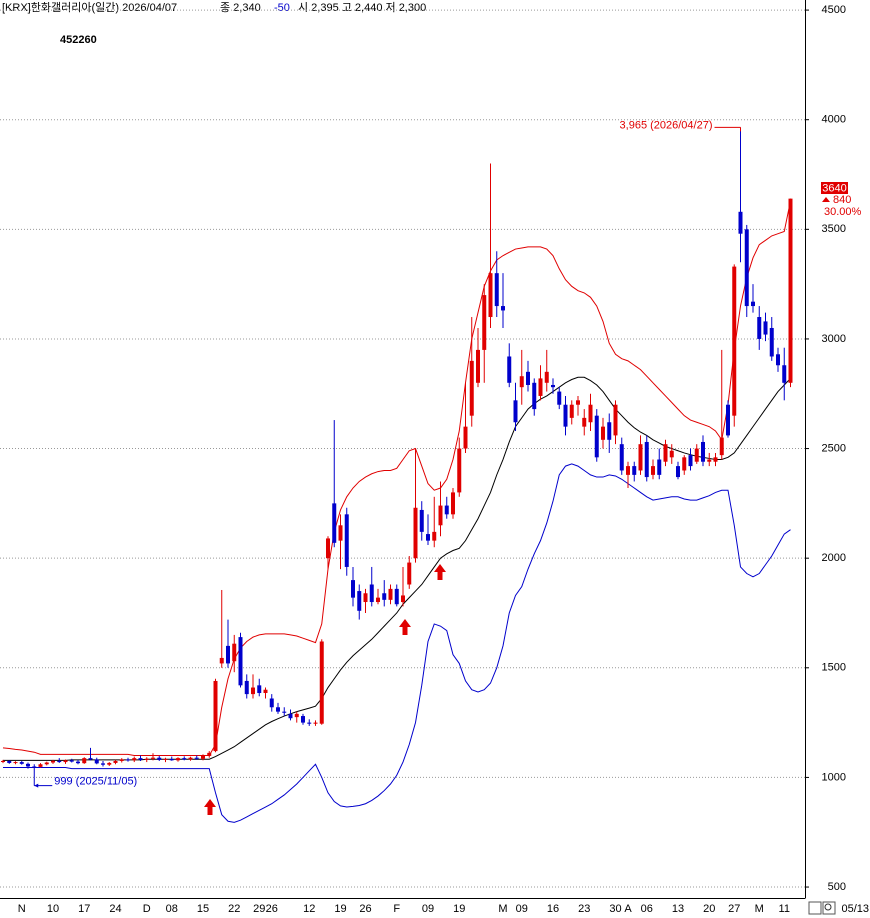  What do you see at coordinates (553, 909) in the screenshot?
I see `x-tick-label: 16` at bounding box center [553, 909].